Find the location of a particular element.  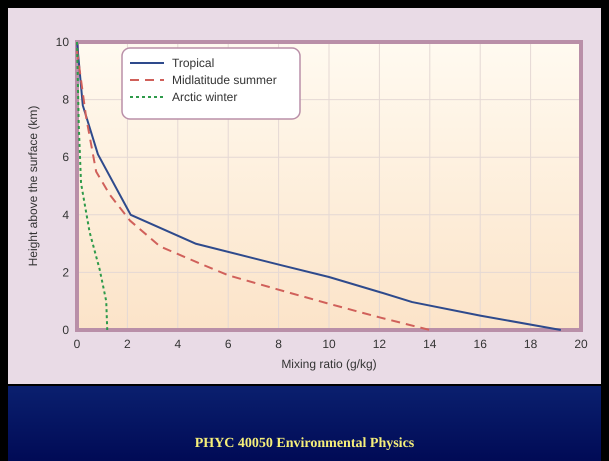

legend-label: Tropical is located at coordinates (193, 63).